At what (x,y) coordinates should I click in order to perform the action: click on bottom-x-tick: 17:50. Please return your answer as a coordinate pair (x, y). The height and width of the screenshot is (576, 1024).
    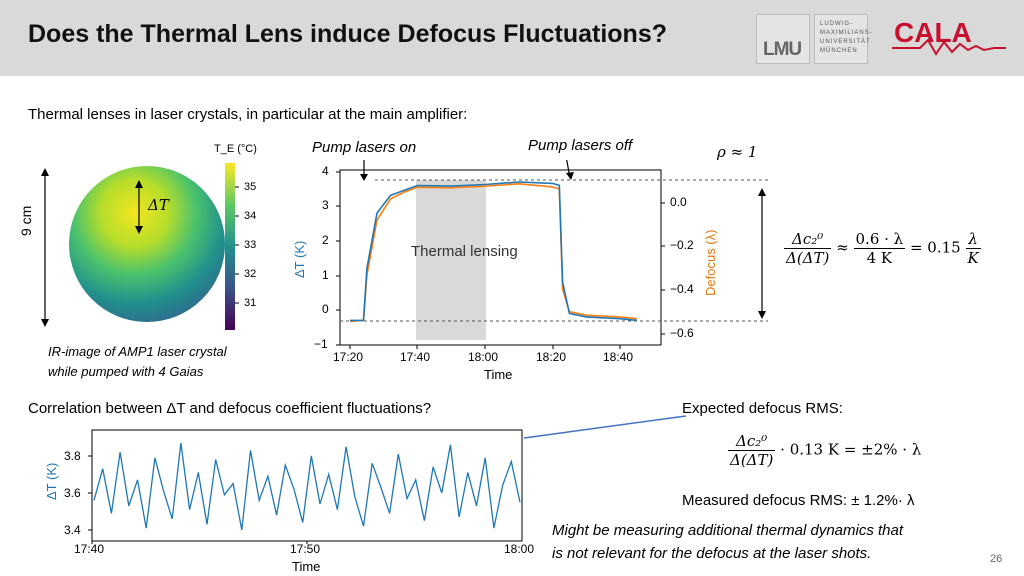
    Looking at the image, I should click on (305, 549).